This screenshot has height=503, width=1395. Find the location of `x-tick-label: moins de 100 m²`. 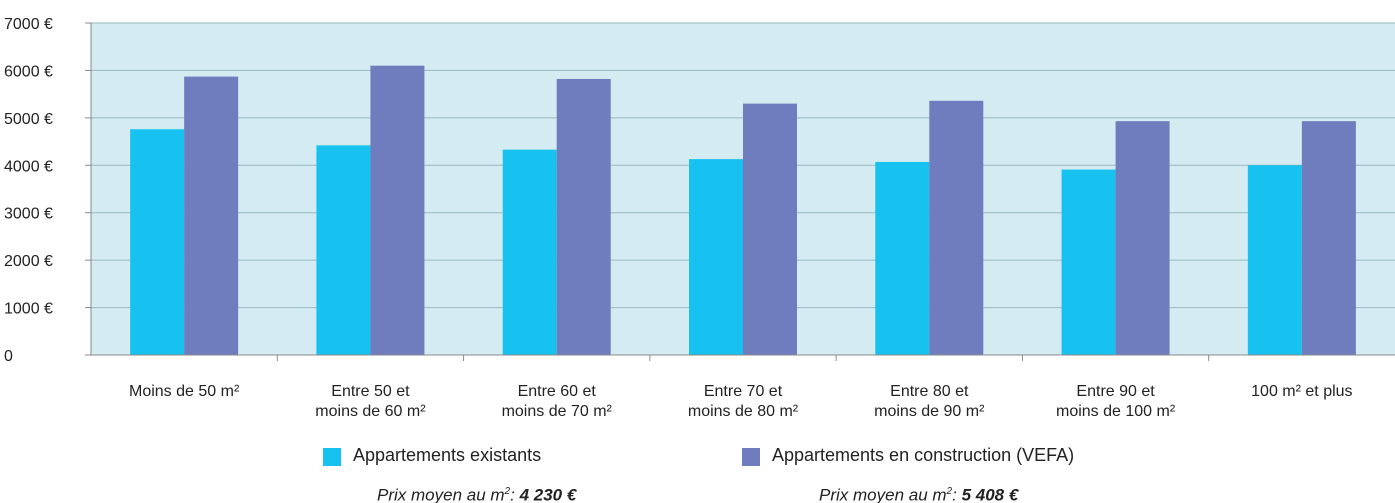

x-tick-label: moins de 100 m² is located at coordinates (1116, 411).